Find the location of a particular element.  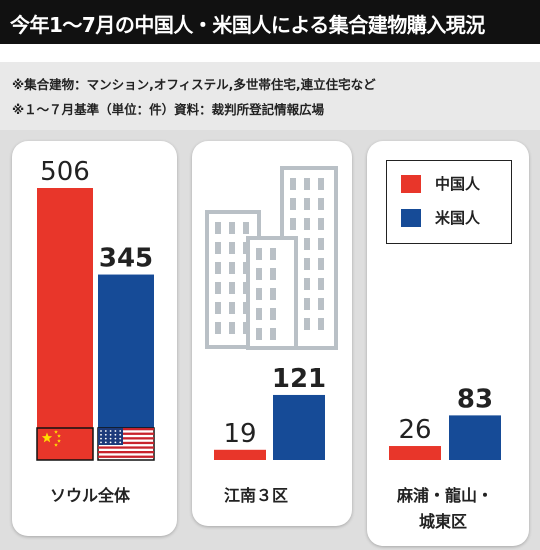

header-bar: 今年1〜7月の中国人・米国人による集合建物購入現況 is located at coordinates (270, 22).